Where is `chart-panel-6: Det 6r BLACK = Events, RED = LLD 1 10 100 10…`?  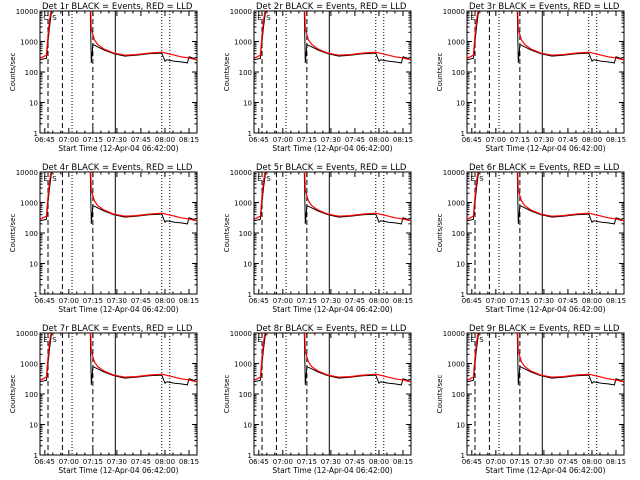
chart-panel-6: Det 6r BLACK = Events, RED = LLD 1 10 100 10… is located at coordinates (531, 238).